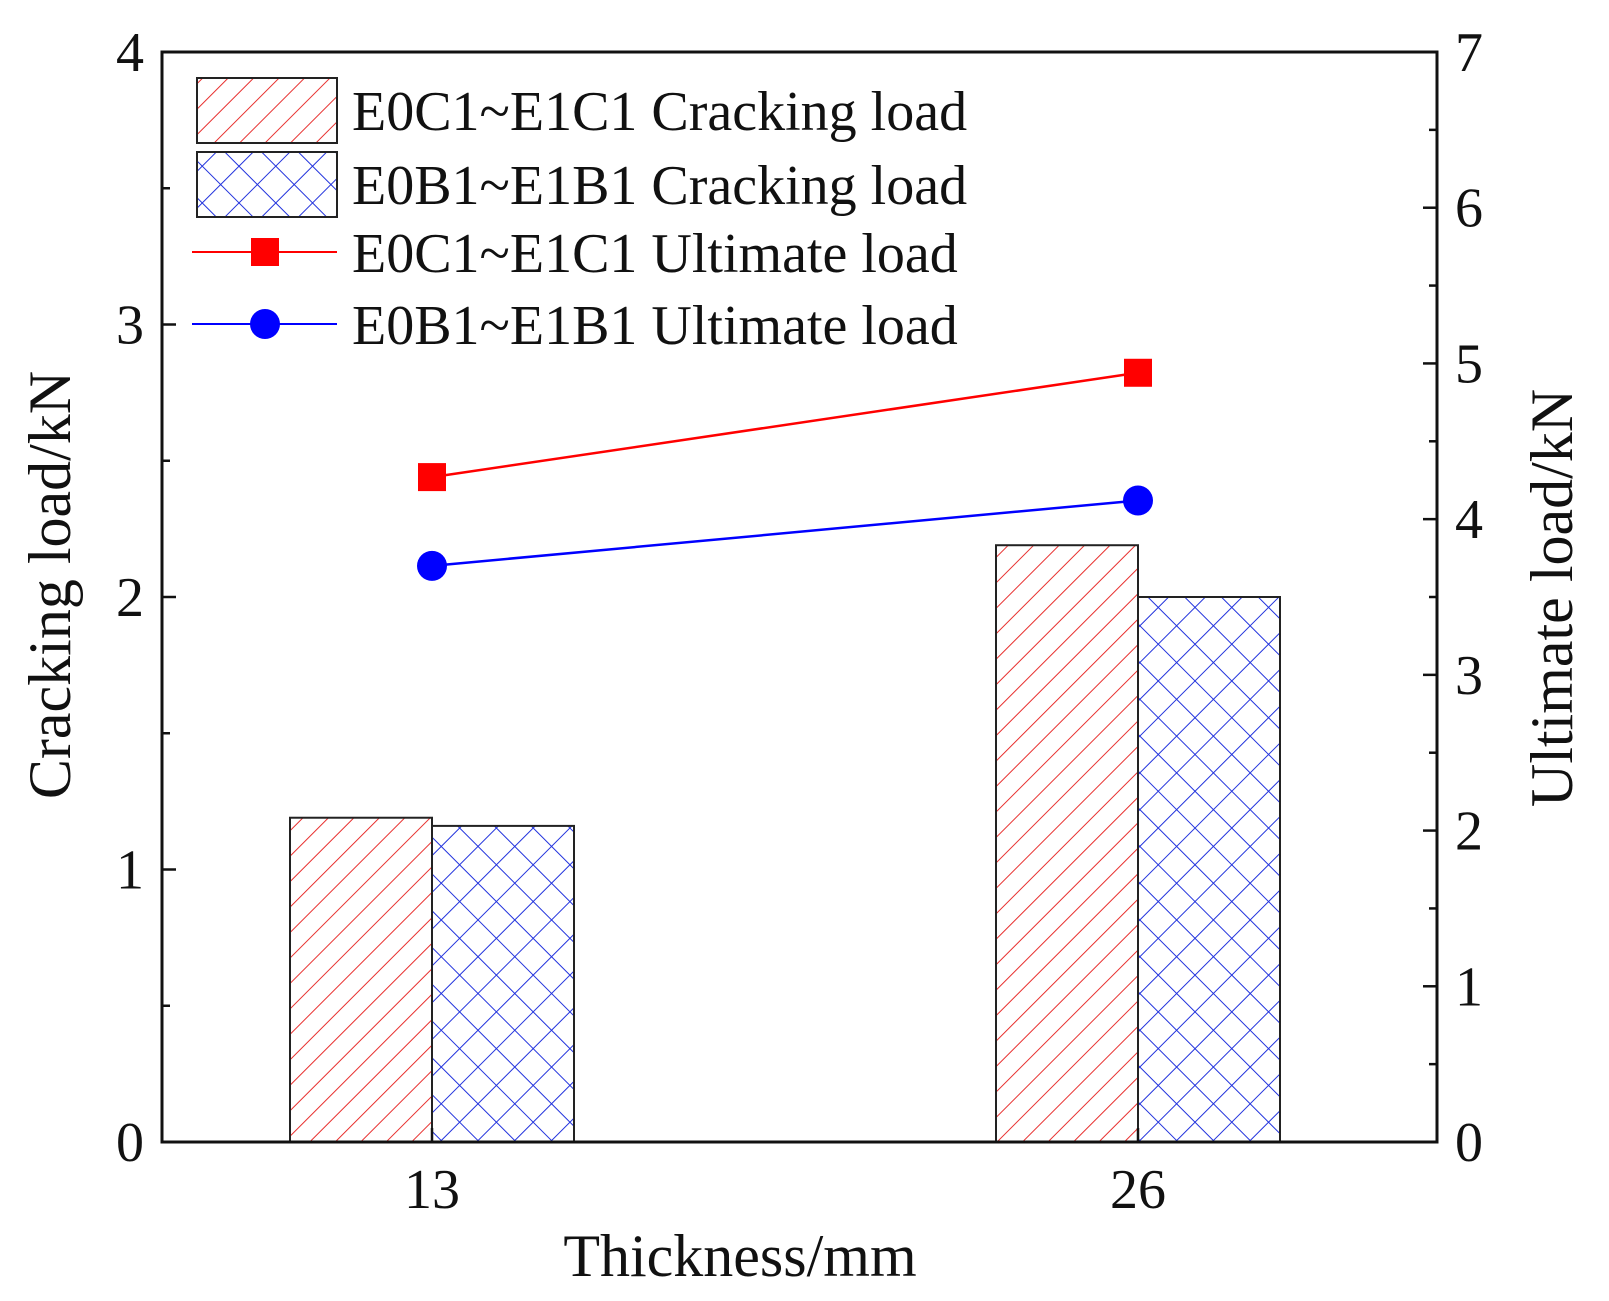 The image size is (1609, 1301). Describe the element at coordinates (1469, 520) in the screenshot. I see `y2-tick-label: 4` at that location.